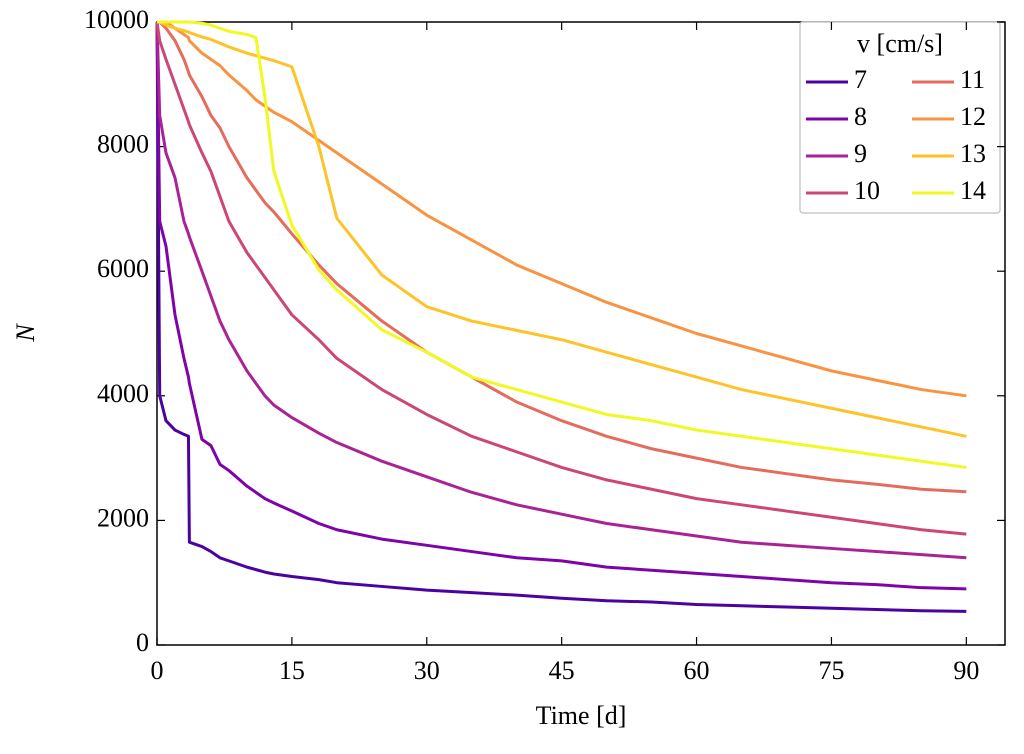 This screenshot has height=754, width=1024. Describe the element at coordinates (427, 670) in the screenshot. I see `x-tick-label: 30` at that location.